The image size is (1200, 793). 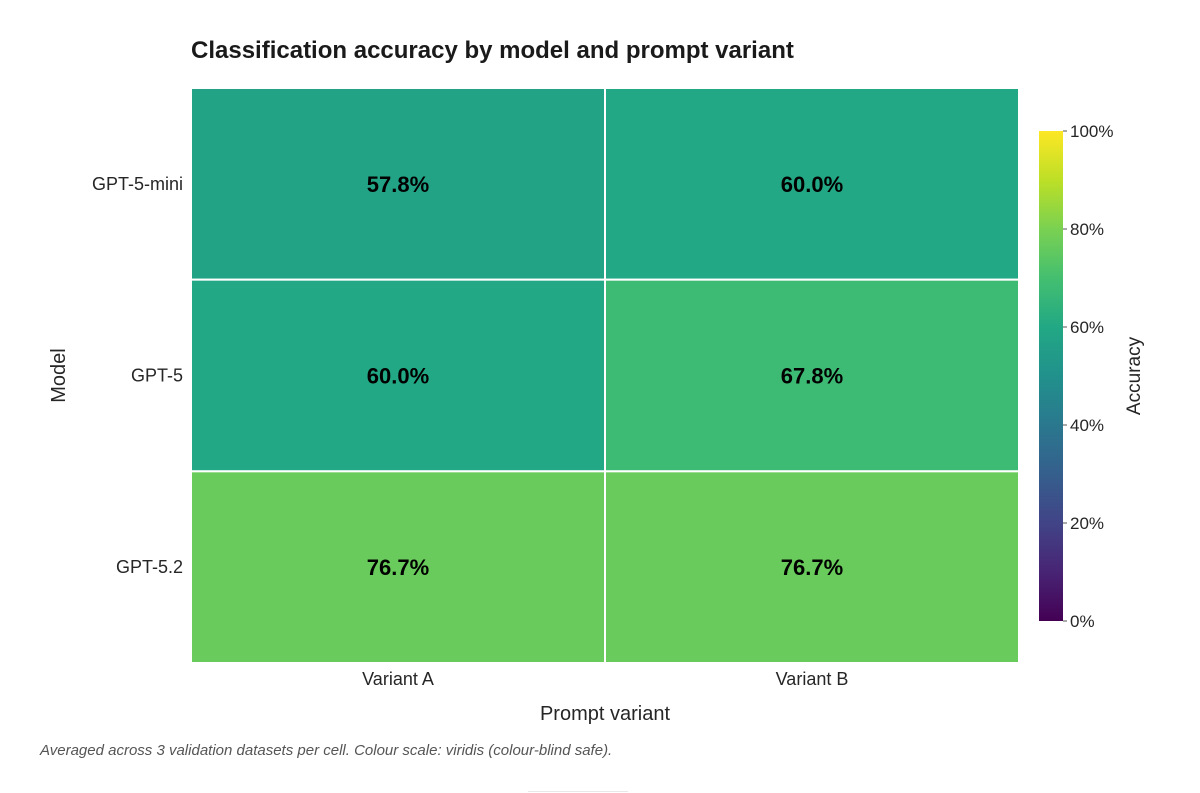 I want to click on y-axis-label: Model, so click(x=59, y=375).